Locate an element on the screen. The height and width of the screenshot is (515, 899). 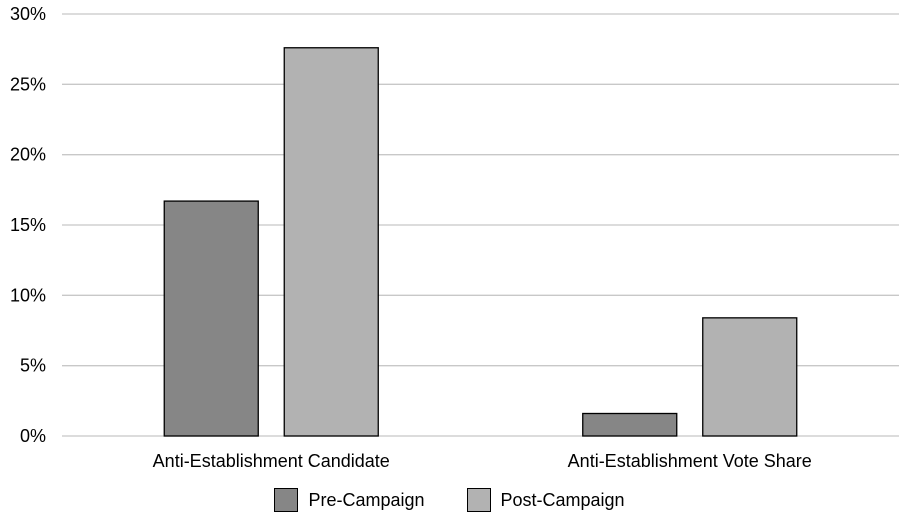
x-category-label: Anti-Establishment Candidate is located at coordinates (271, 461).